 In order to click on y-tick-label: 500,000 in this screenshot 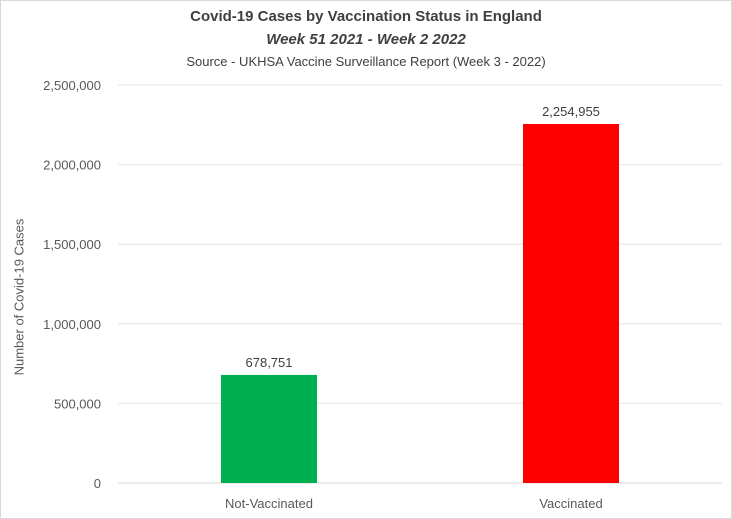, I will do `click(77, 403)`.